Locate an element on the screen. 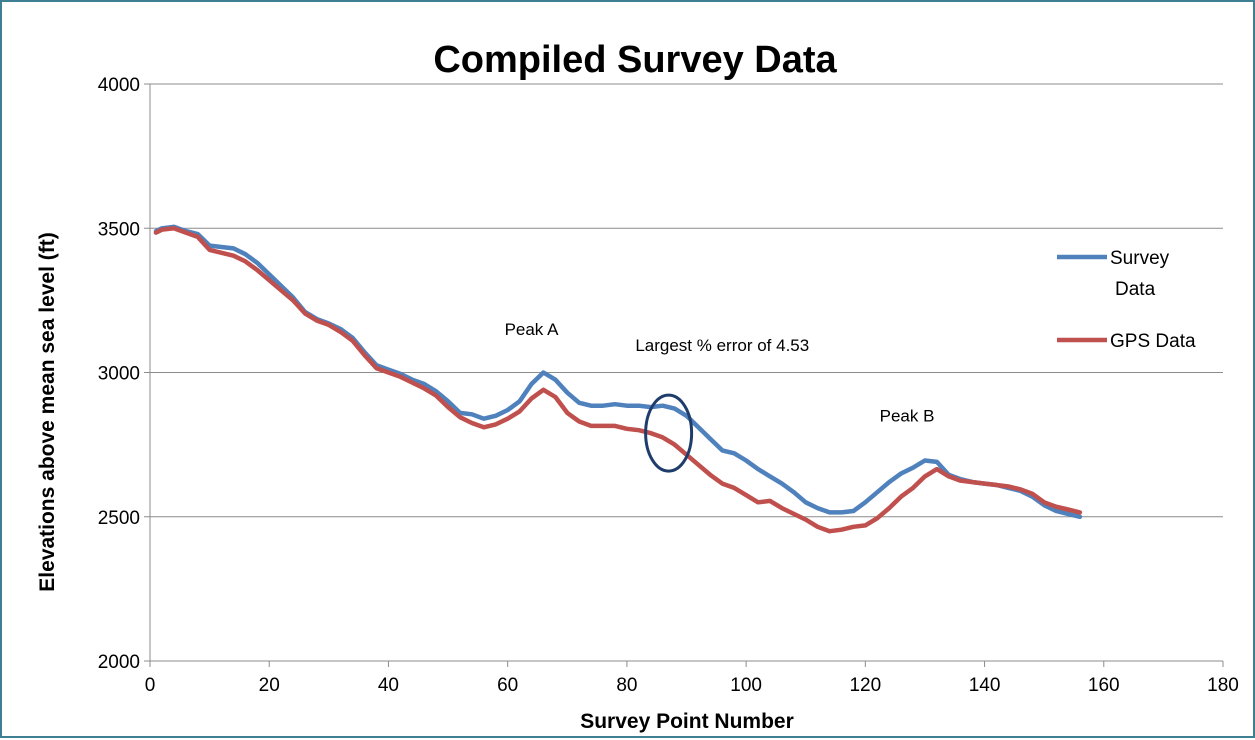 This screenshot has width=1255, height=740. x-tick-label-0: 0 is located at coordinates (150, 685).